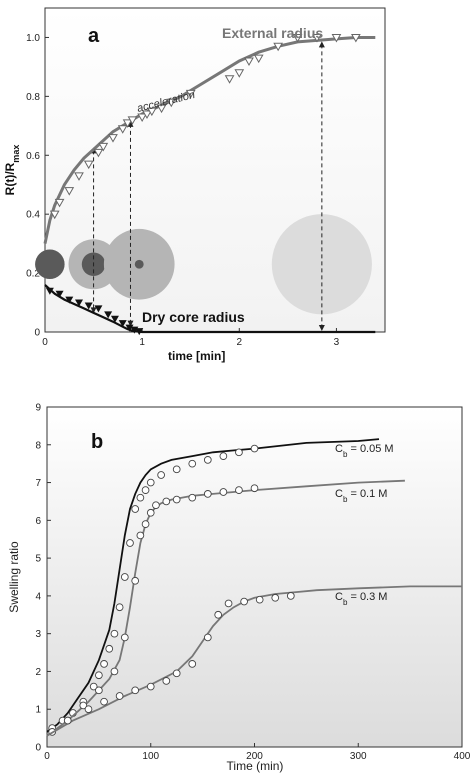 The width and height of the screenshot is (474, 781). What do you see at coordinates (33, 38) in the screenshot?
I see `y-tick-label: 1.0` at bounding box center [33, 38].